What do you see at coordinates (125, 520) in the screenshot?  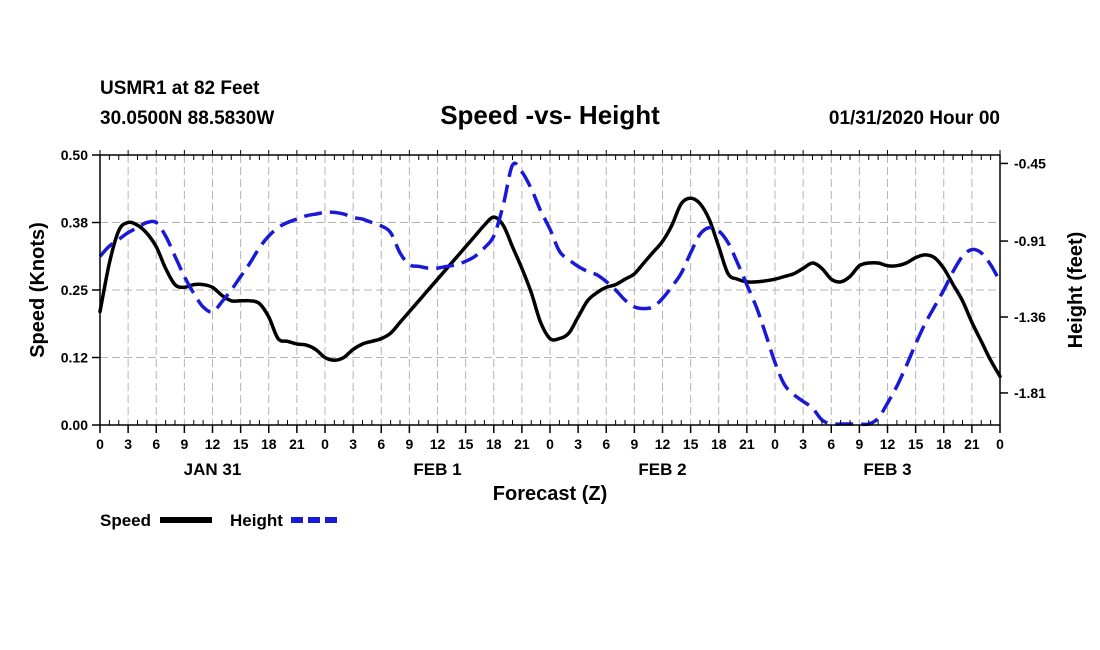 I see `legend-speed-label: Speed` at bounding box center [125, 520].